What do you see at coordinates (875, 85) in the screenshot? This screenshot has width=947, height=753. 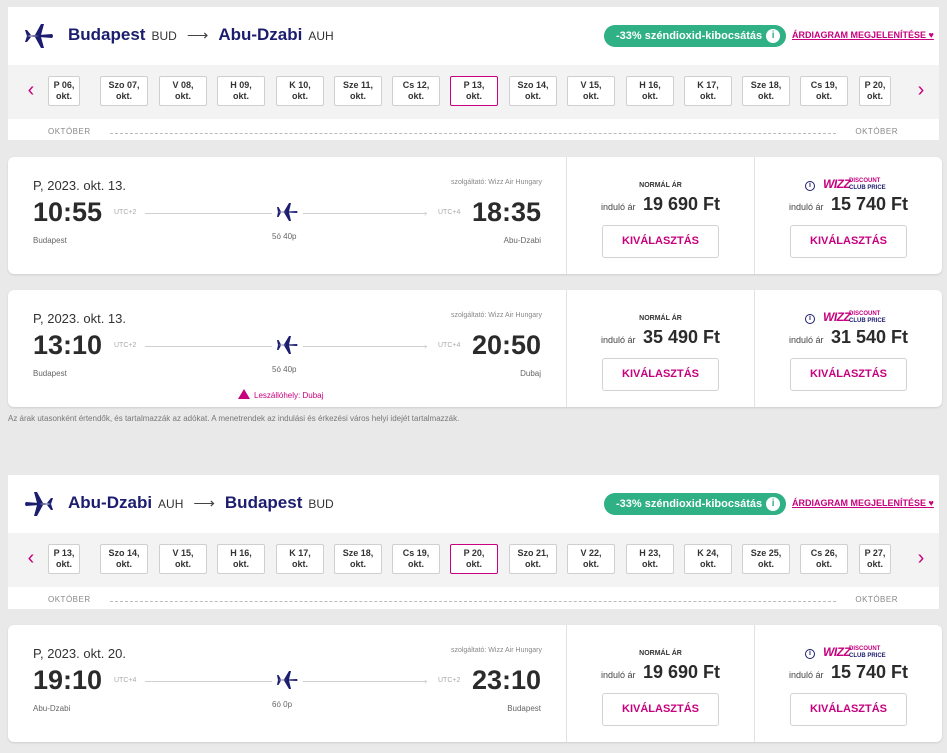 I see `date-option-day: P 20,` at bounding box center [875, 85].